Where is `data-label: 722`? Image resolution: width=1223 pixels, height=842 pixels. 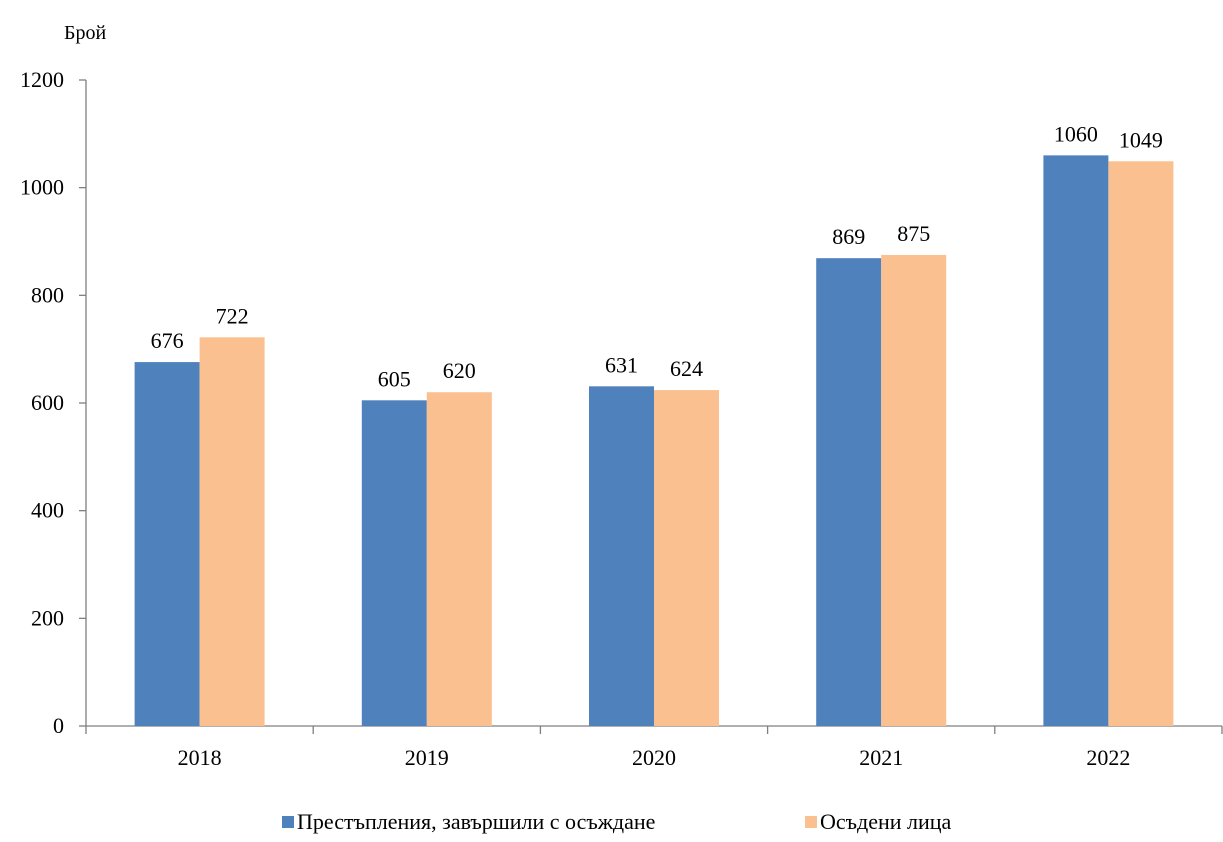
data-label: 722 is located at coordinates (232, 315).